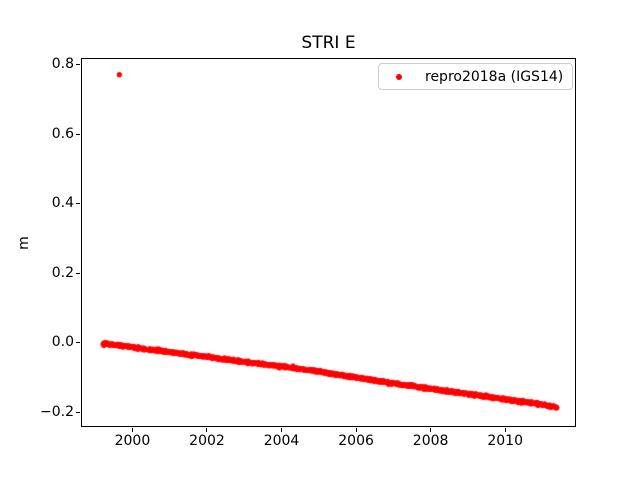 The width and height of the screenshot is (640, 480). I want to click on y-tick-label: −0.2, so click(57, 411).